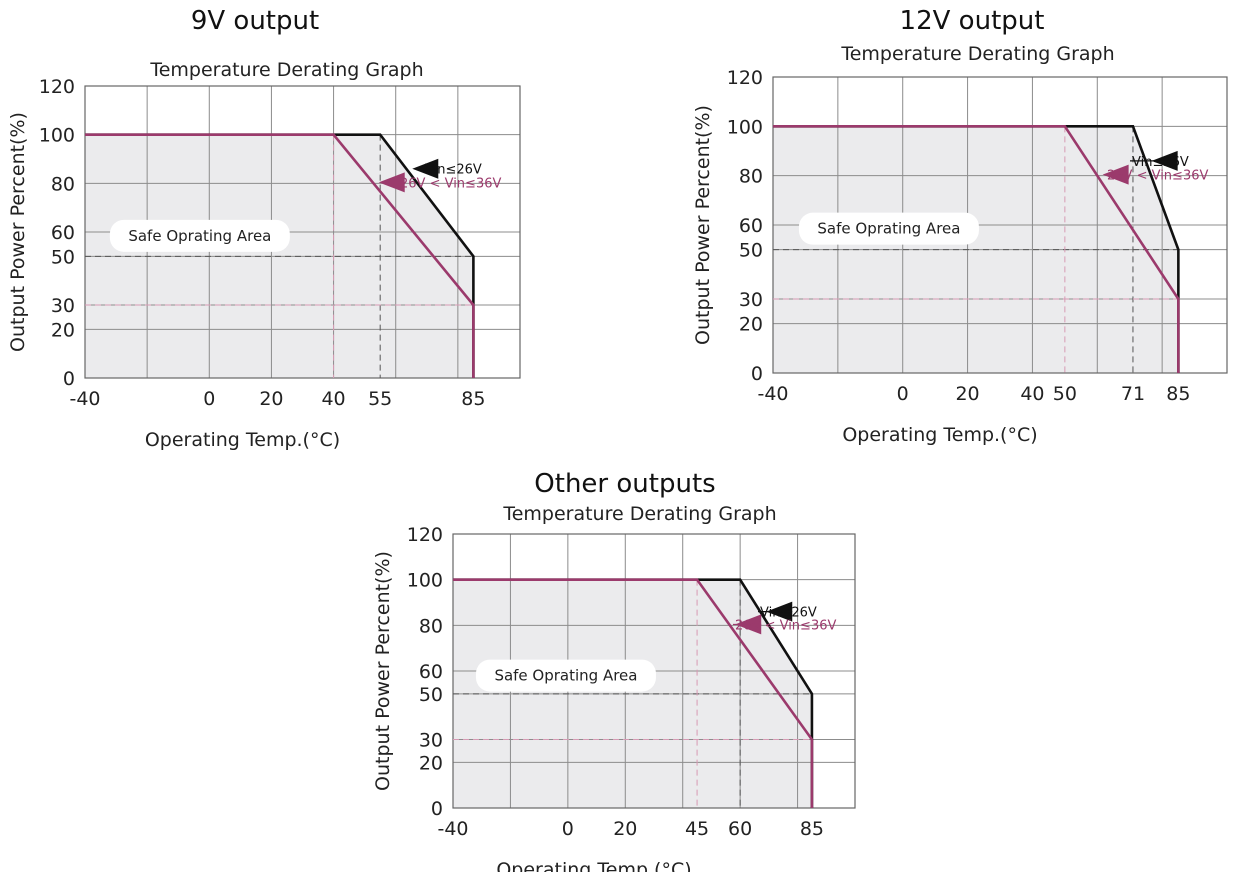 Image resolution: width=1237 pixels, height=872 pixels. I want to click on x-tick-label: 60, so click(740, 829).